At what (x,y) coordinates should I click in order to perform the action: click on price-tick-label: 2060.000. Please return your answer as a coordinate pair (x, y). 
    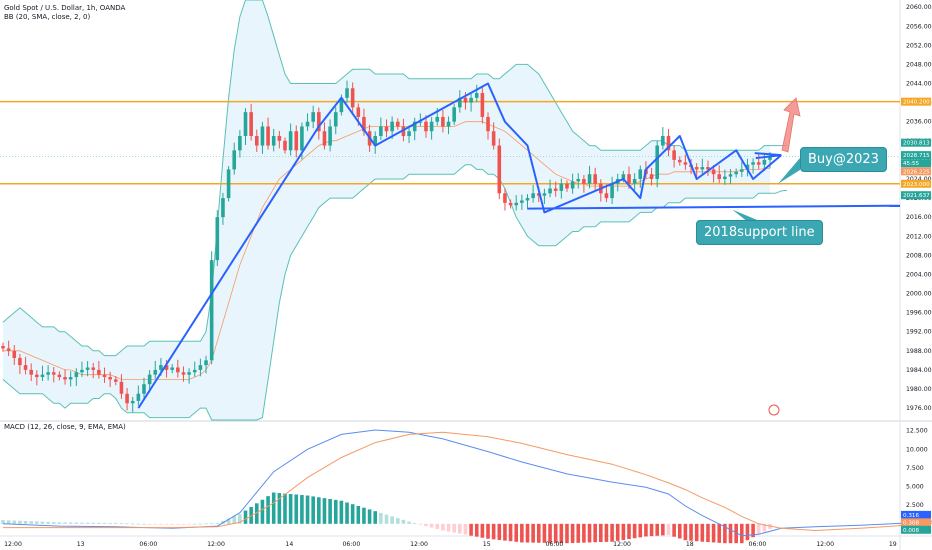
    Looking at the image, I should click on (919, 7).